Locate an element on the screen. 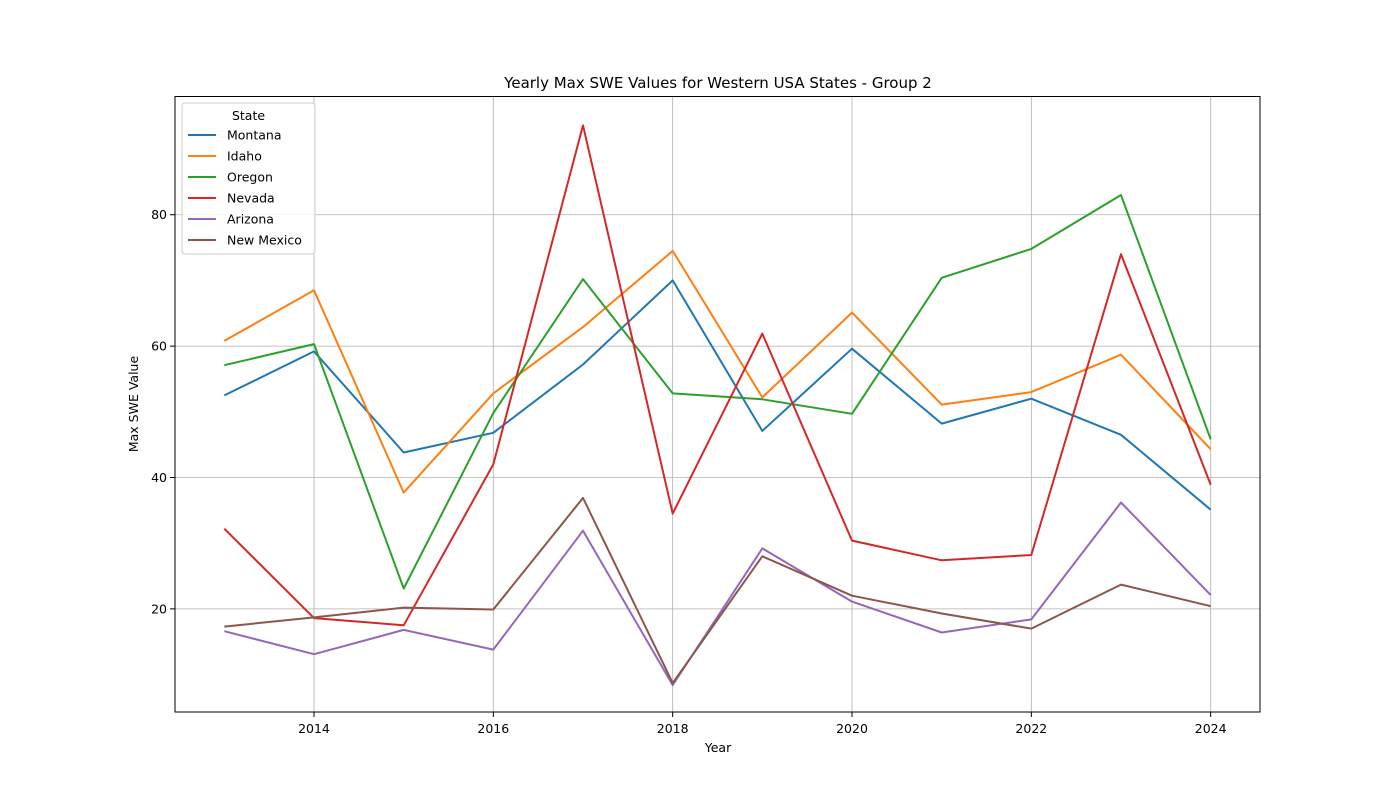  y-axis: 20 40 60 80 is located at coordinates (163, 411).